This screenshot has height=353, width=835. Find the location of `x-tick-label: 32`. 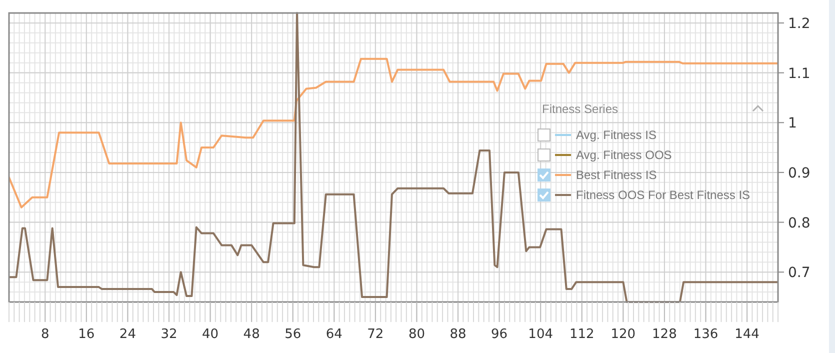

x-tick-label: 32 is located at coordinates (169, 334).